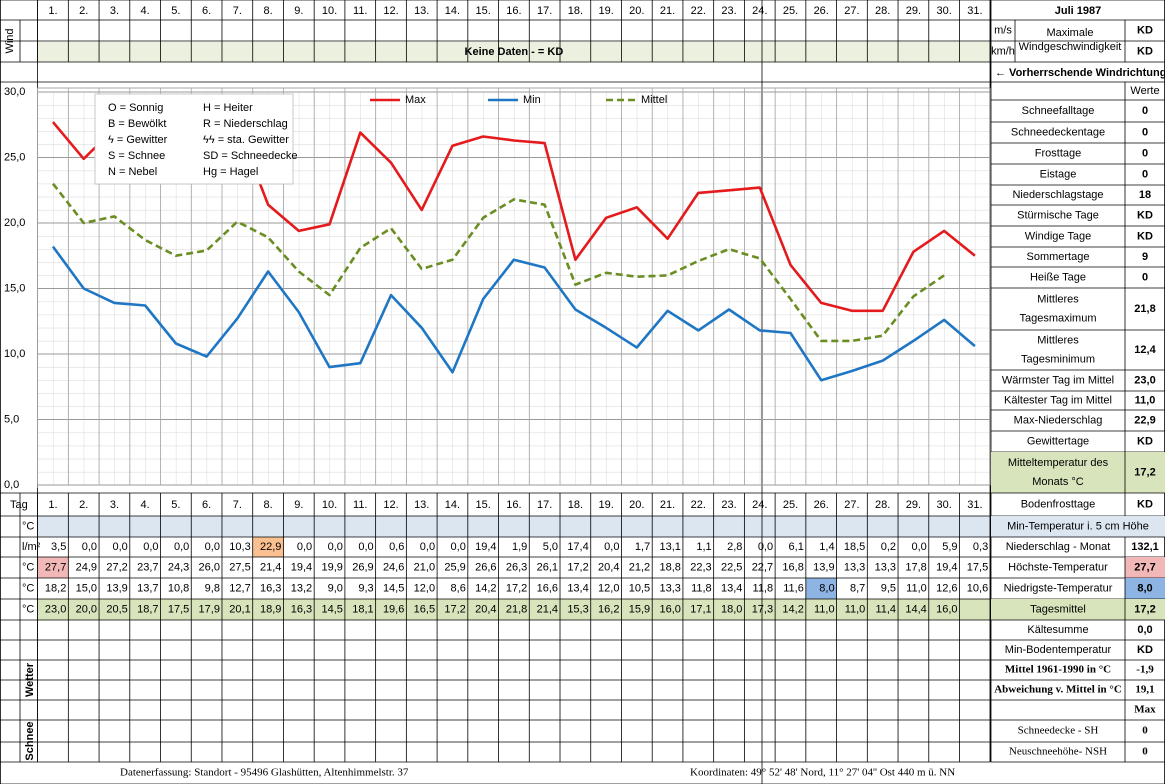 The image size is (1165, 784). Describe the element at coordinates (28, 567) in the screenshot. I see `unit-label: °C` at that location.